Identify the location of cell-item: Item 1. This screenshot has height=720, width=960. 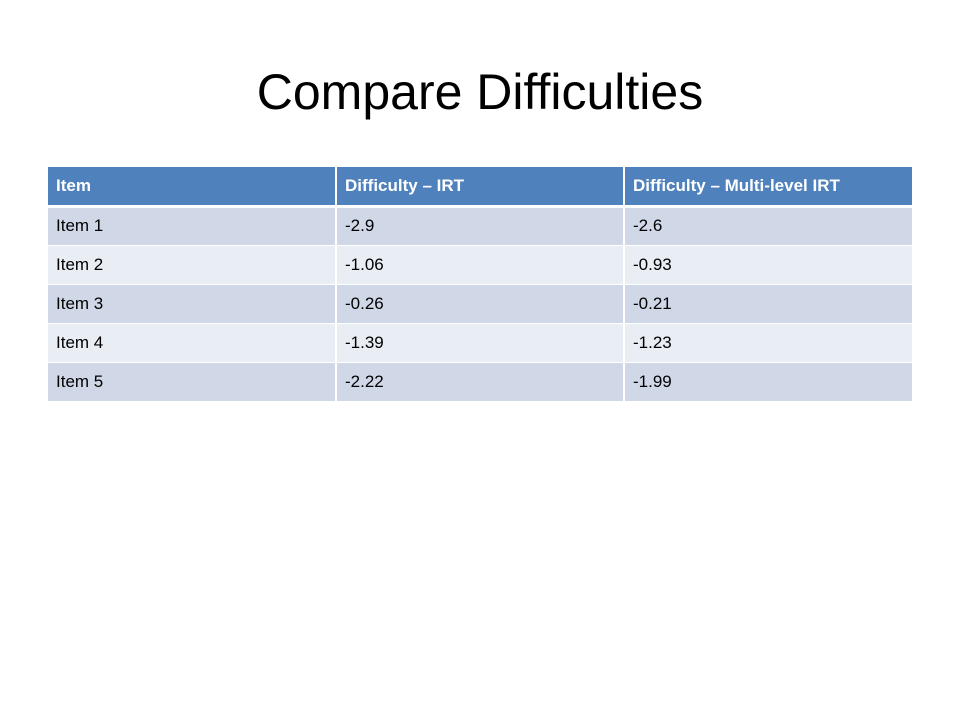
(192, 226).